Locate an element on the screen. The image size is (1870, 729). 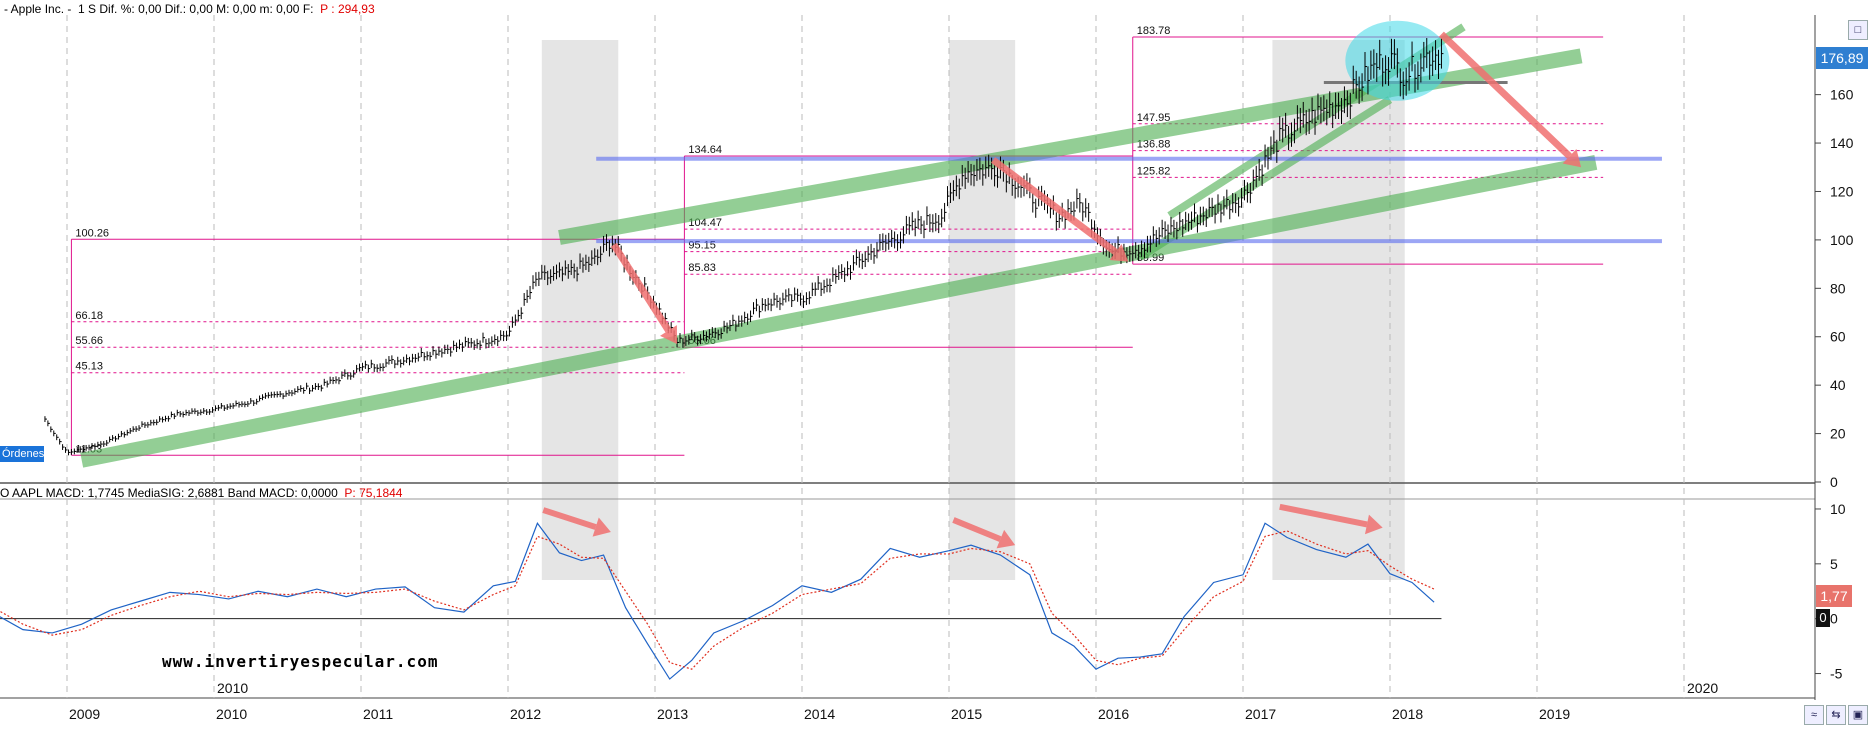
fib-level-label: 100.26 is located at coordinates (92, 233).